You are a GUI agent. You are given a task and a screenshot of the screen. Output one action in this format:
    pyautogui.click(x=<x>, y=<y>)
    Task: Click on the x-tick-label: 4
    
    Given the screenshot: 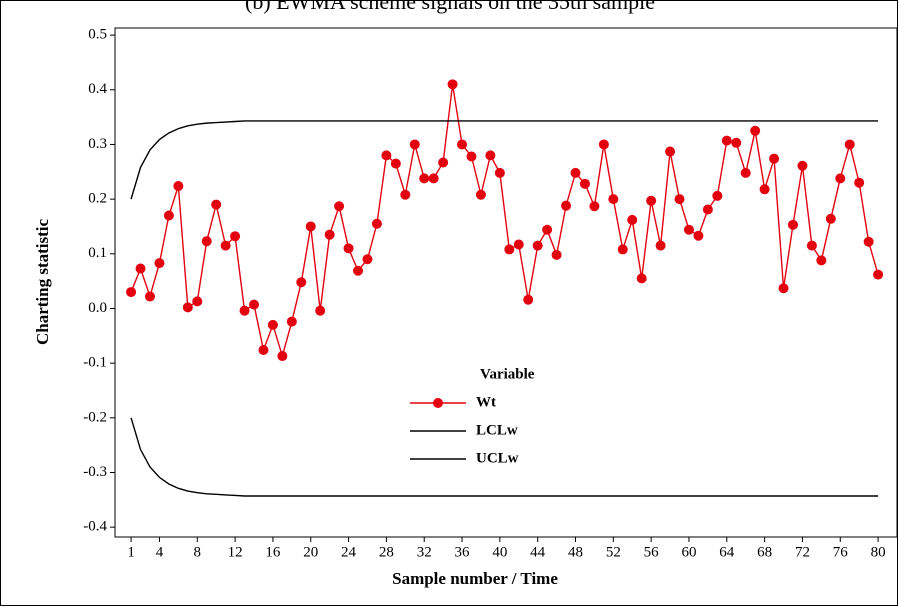 What is the action you would take?
    pyautogui.click(x=160, y=552)
    